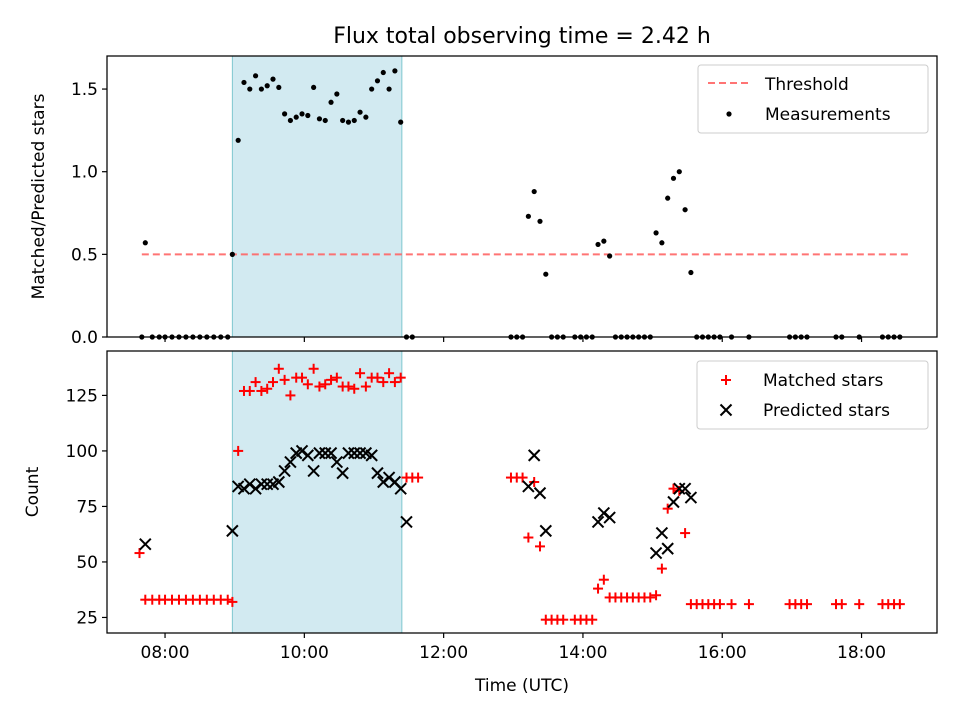 This screenshot has height=720, width=960. What do you see at coordinates (826, 411) in the screenshot?
I see `predicted-legend-label: Predicted stars` at bounding box center [826, 411].